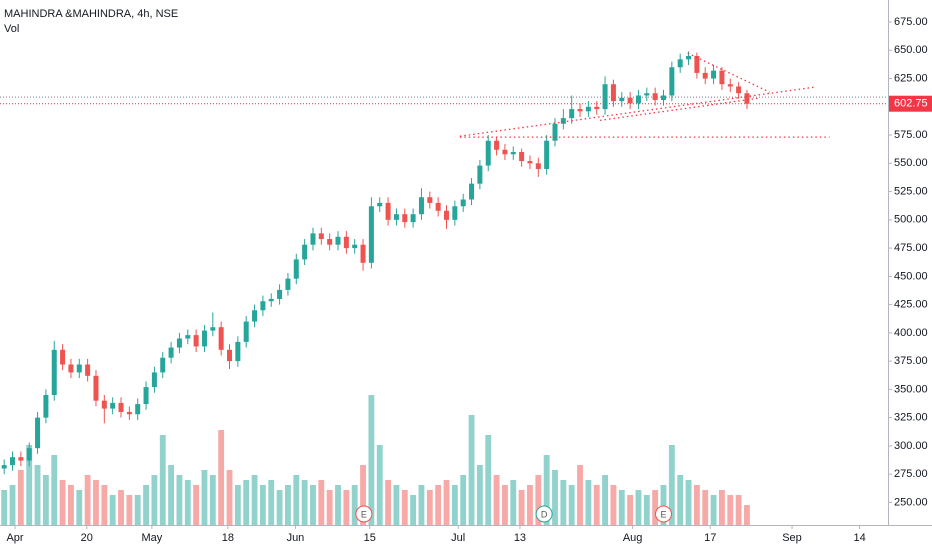 This screenshot has height=550, width=932. What do you see at coordinates (14, 538) in the screenshot?
I see `x-tick-label: Apr` at bounding box center [14, 538].